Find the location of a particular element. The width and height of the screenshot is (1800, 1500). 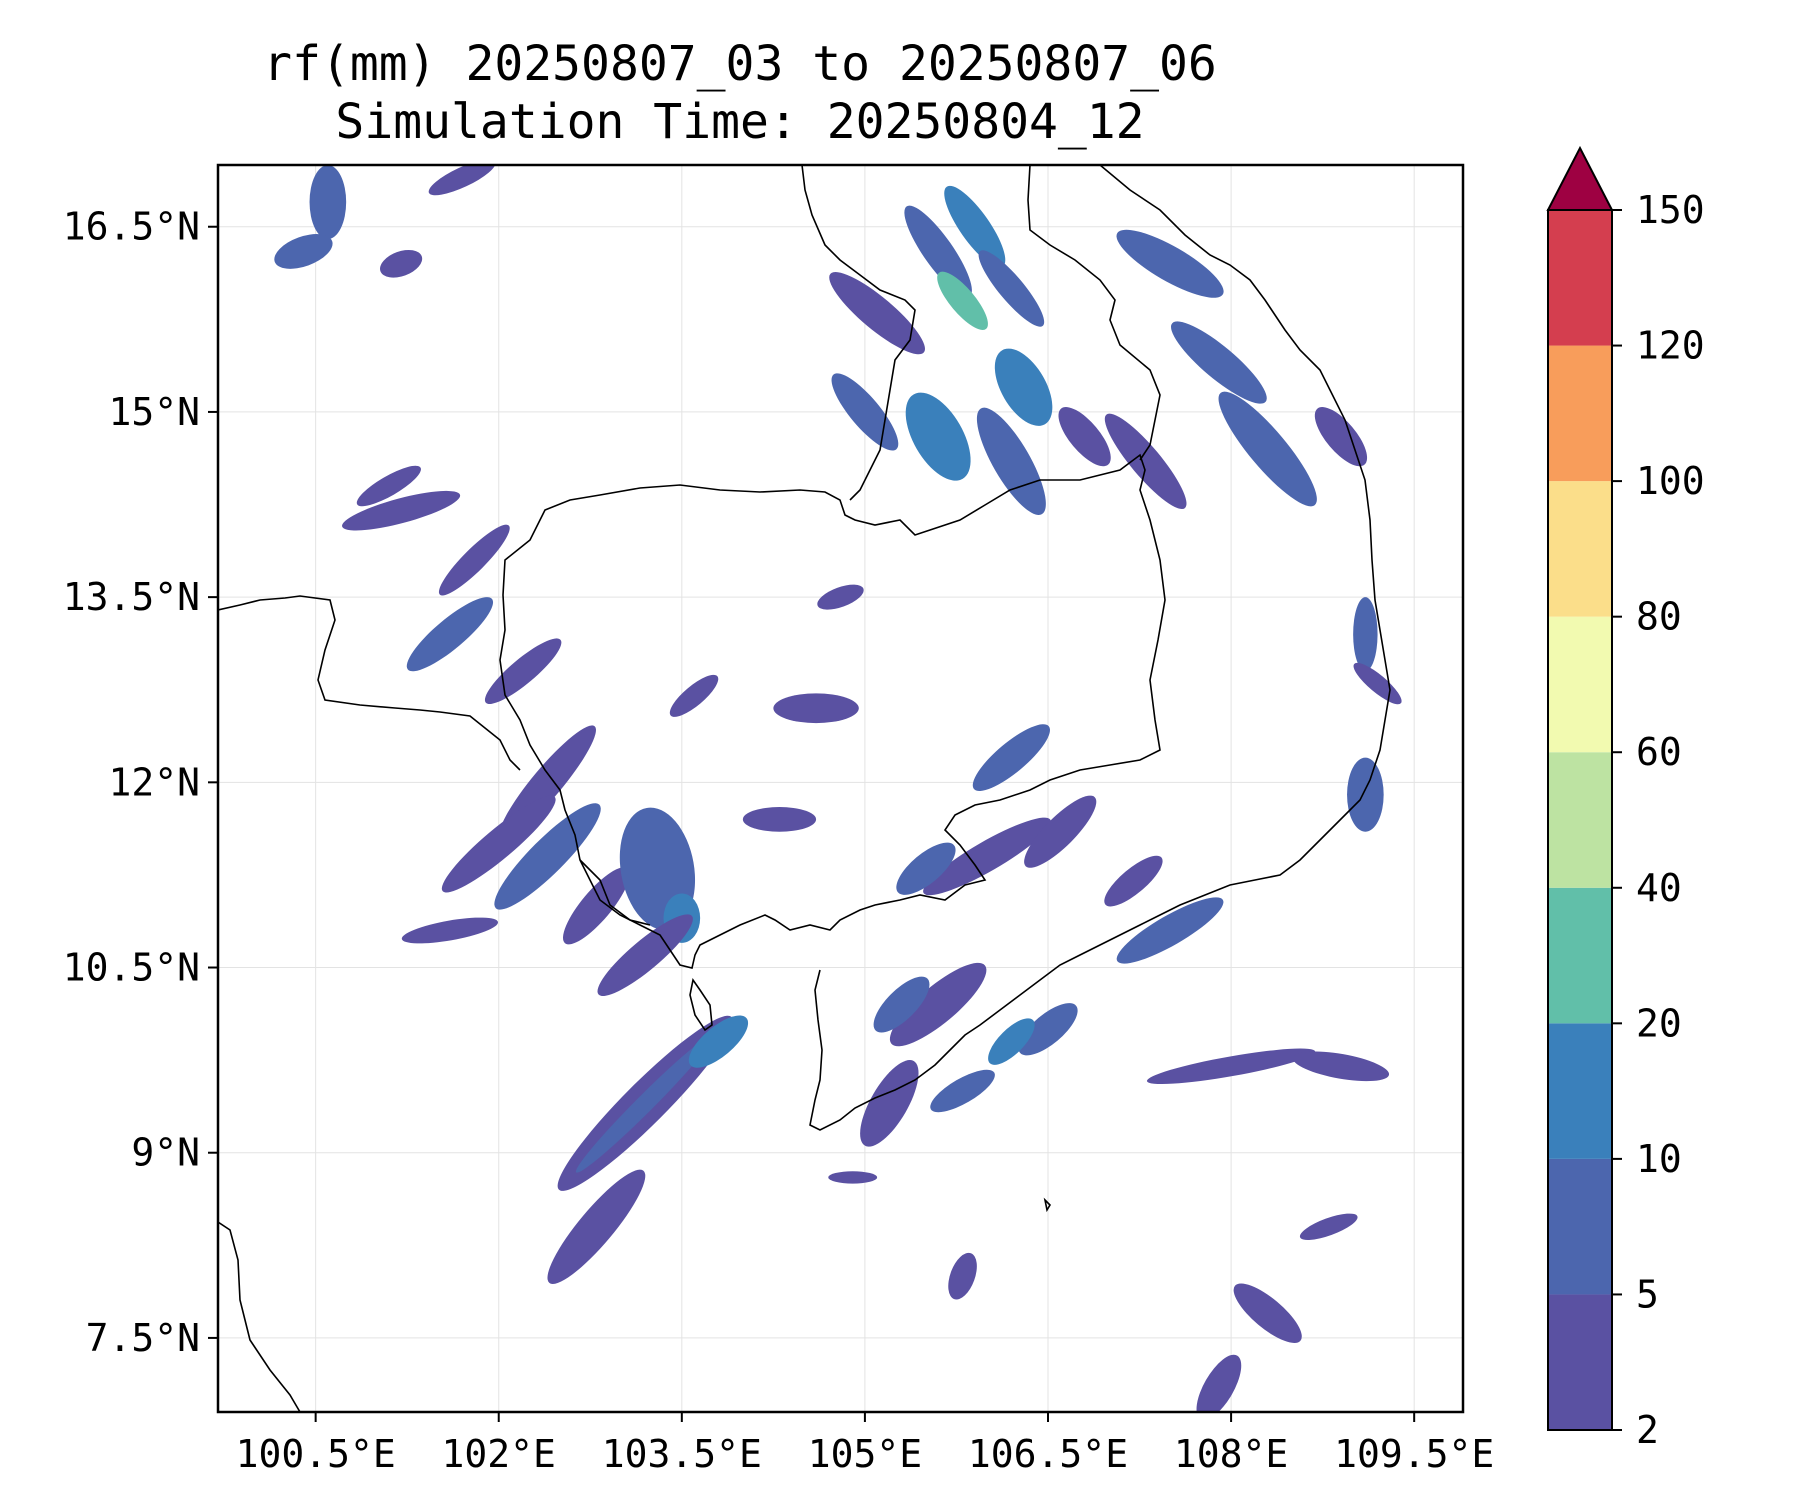

colorbar: 2 5 10 20 40 60 80 100 120 150 is located at coordinates (1625, 798).